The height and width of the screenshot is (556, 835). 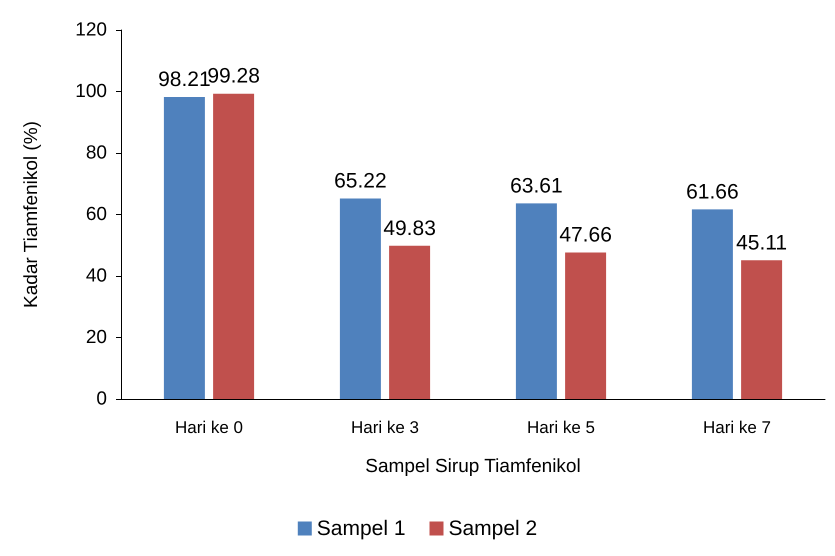 What do you see at coordinates (536, 186) in the screenshot?
I see `data-label: 63.61` at bounding box center [536, 186].